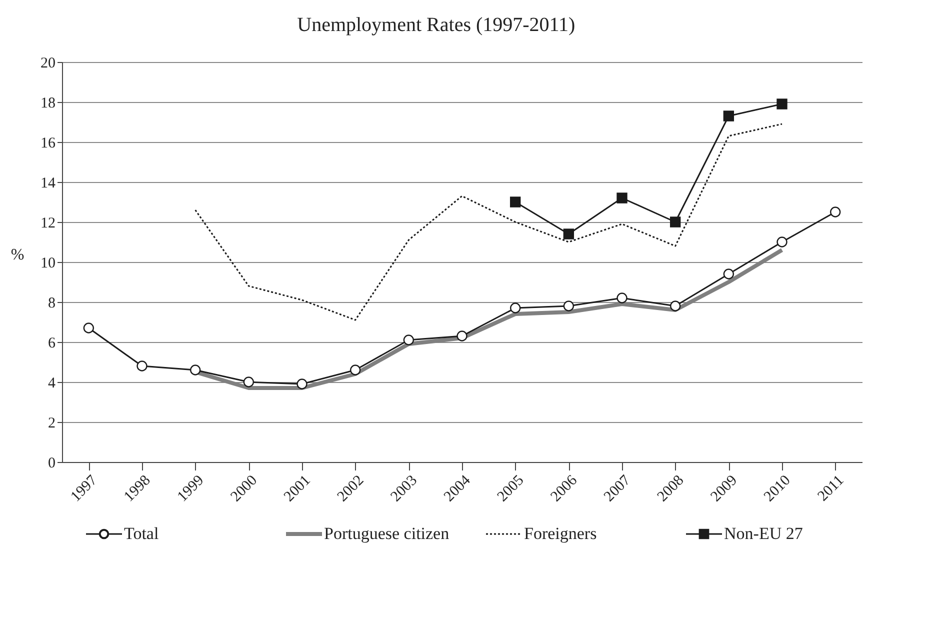  What do you see at coordinates (764, 533) in the screenshot?
I see `legend-label: Non-EU 27` at bounding box center [764, 533].